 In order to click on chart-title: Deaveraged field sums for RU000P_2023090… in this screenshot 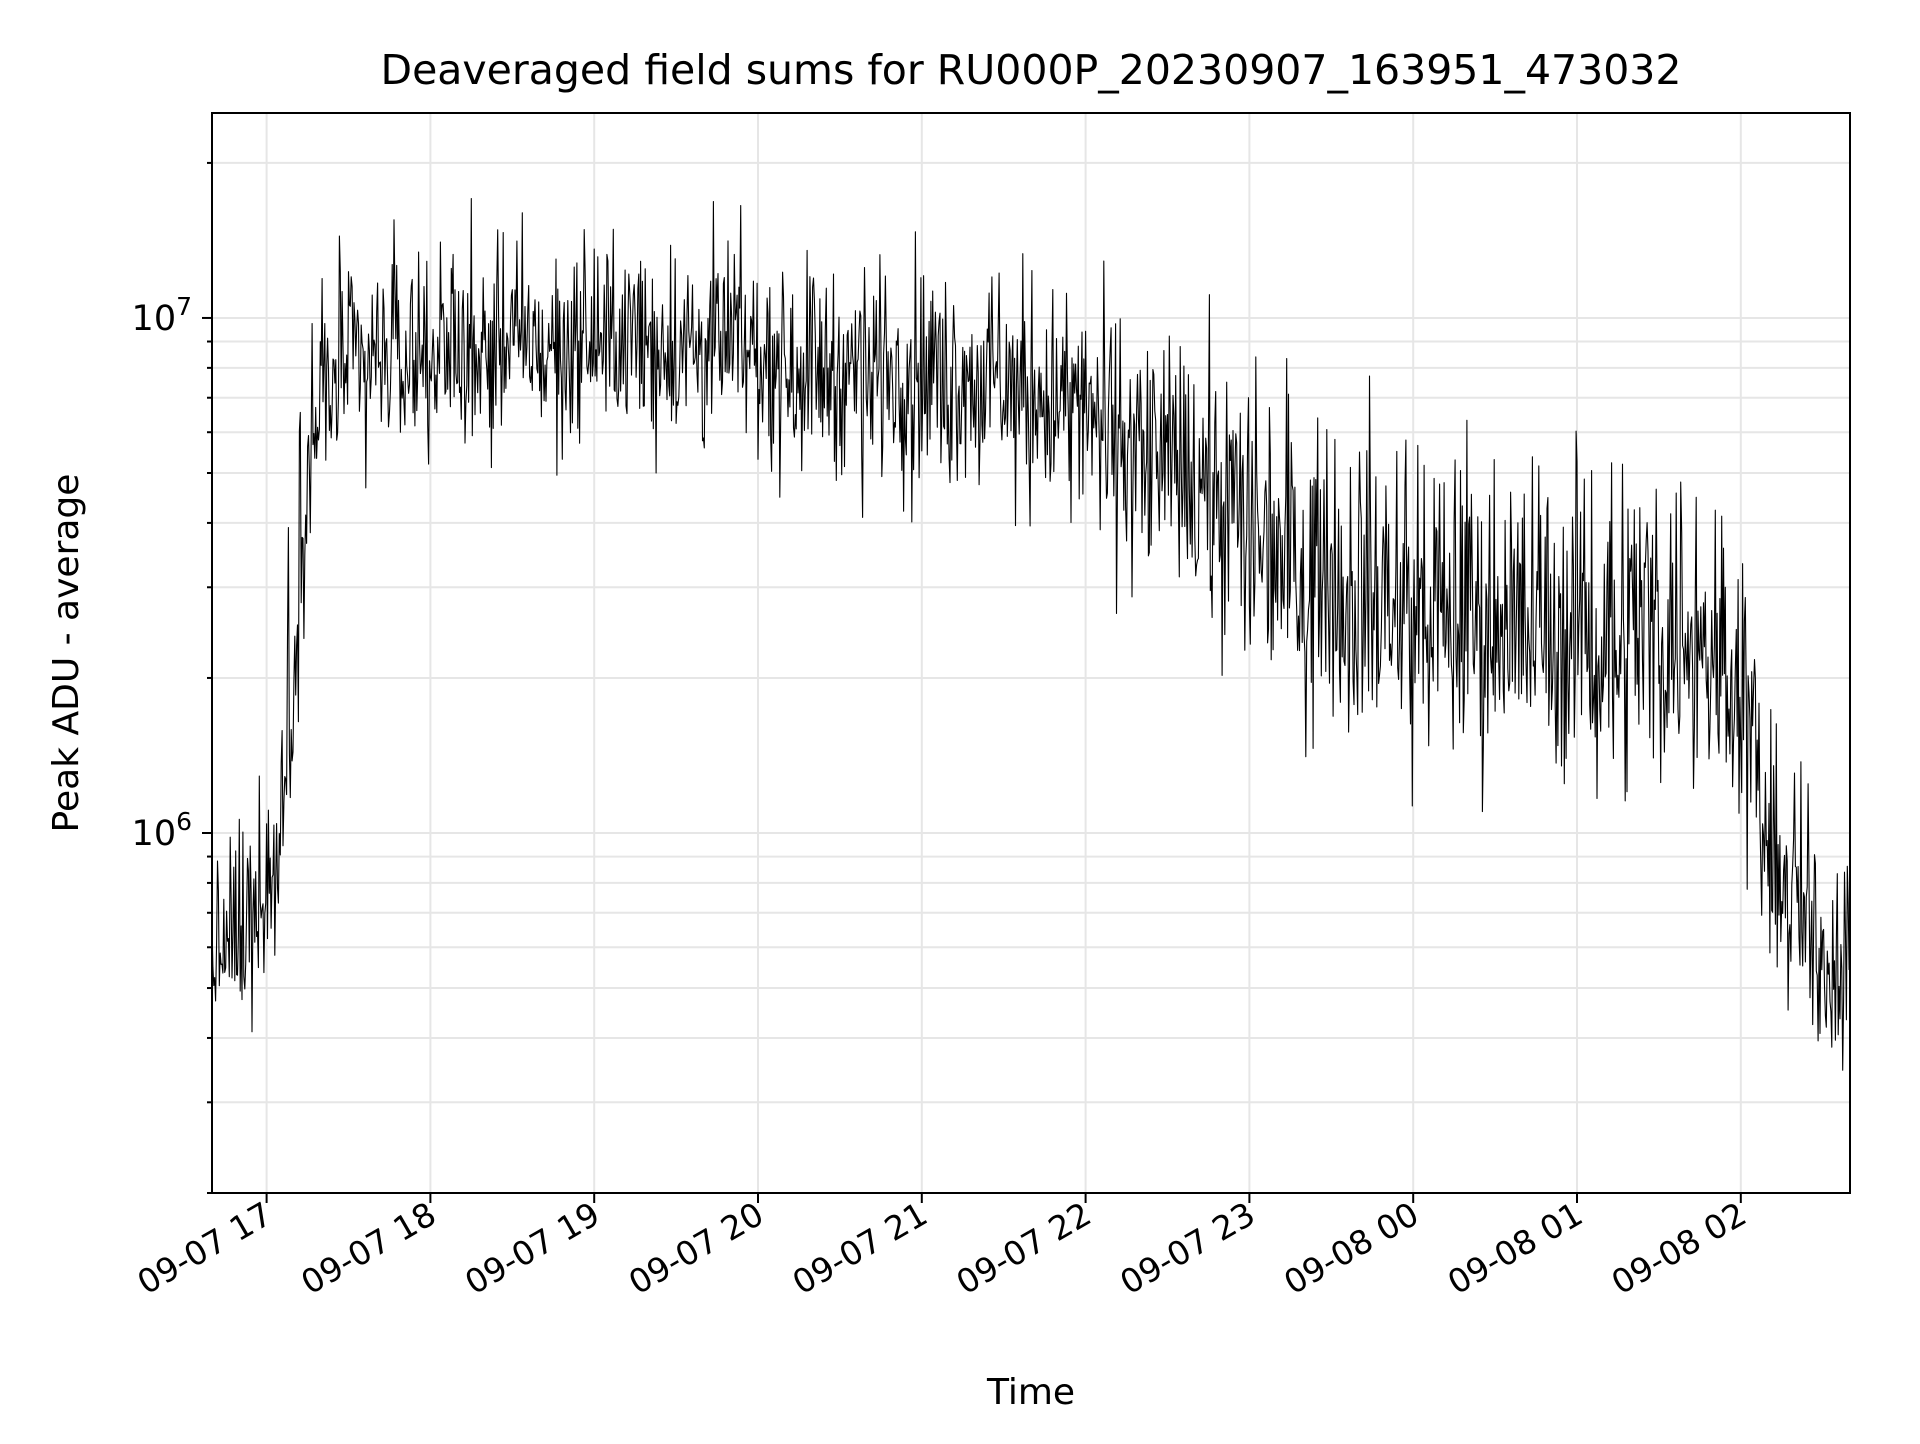, I will do `click(1031, 70)`.